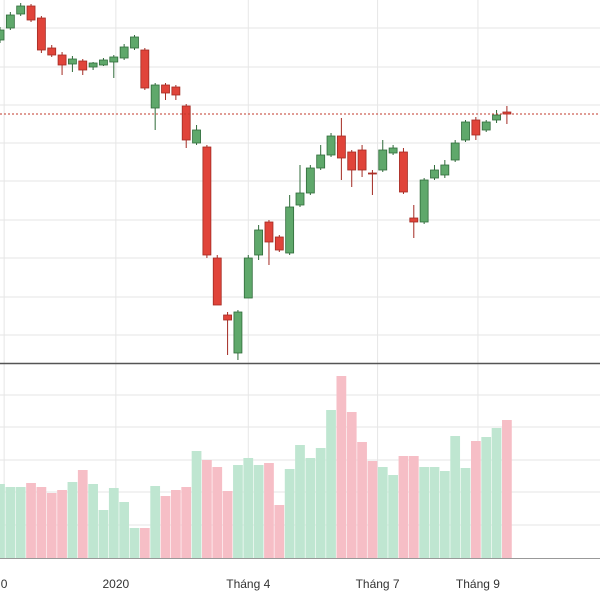 Image resolution: width=600 pixels, height=600 pixels. What do you see at coordinates (116, 584) in the screenshot?
I see `x-tick-label: 2020` at bounding box center [116, 584].